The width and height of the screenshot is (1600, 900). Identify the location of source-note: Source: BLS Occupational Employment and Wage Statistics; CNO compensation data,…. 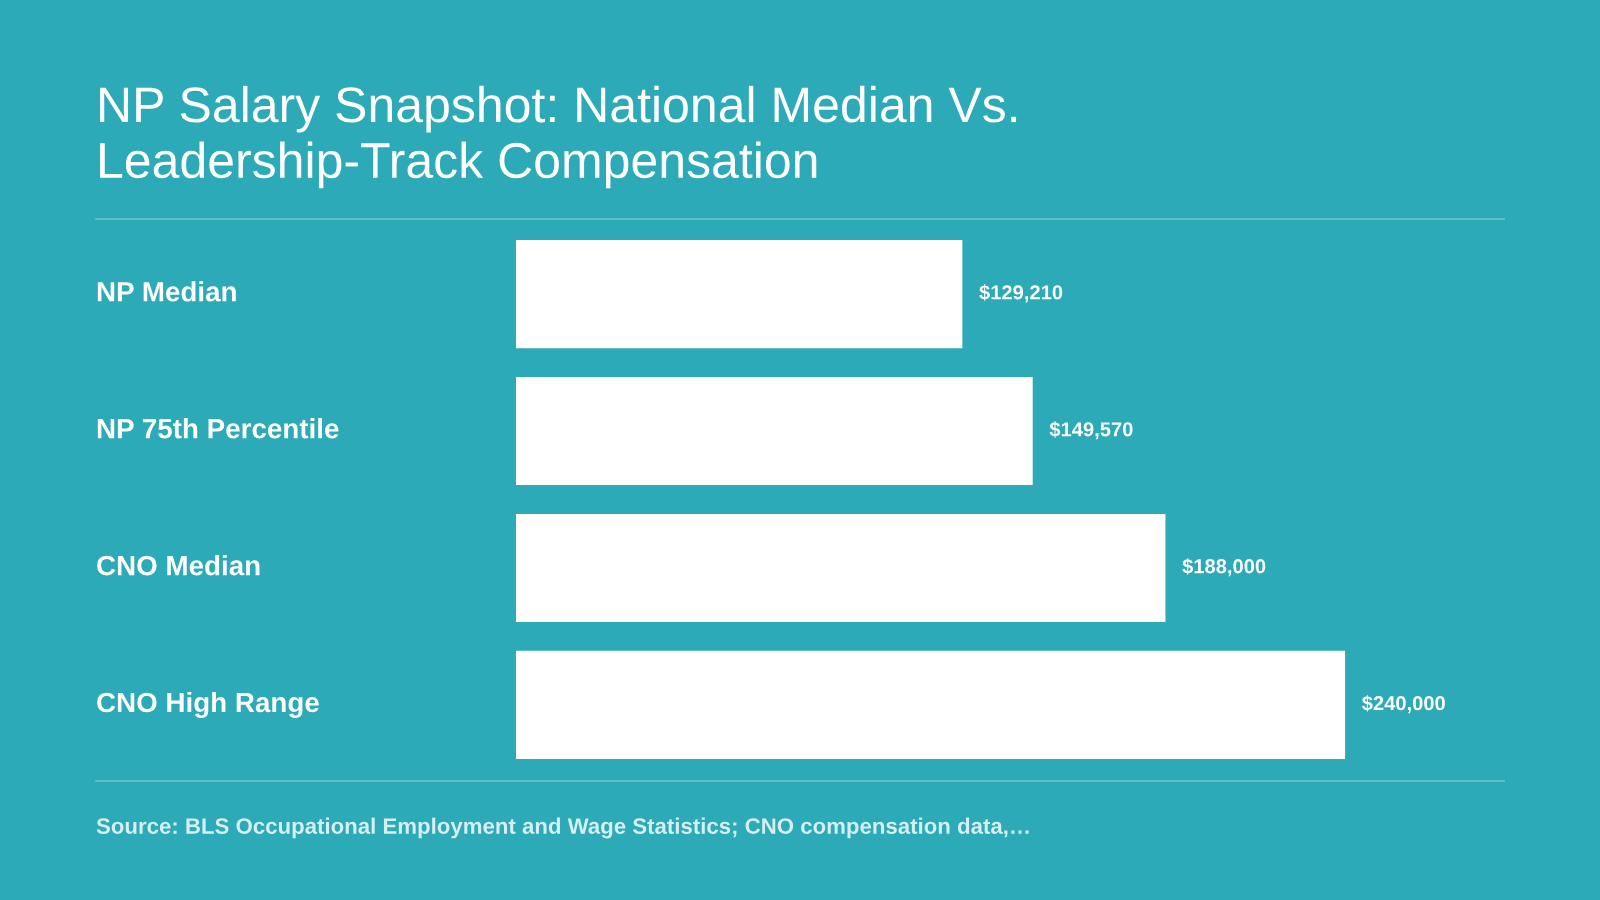
(562, 828).